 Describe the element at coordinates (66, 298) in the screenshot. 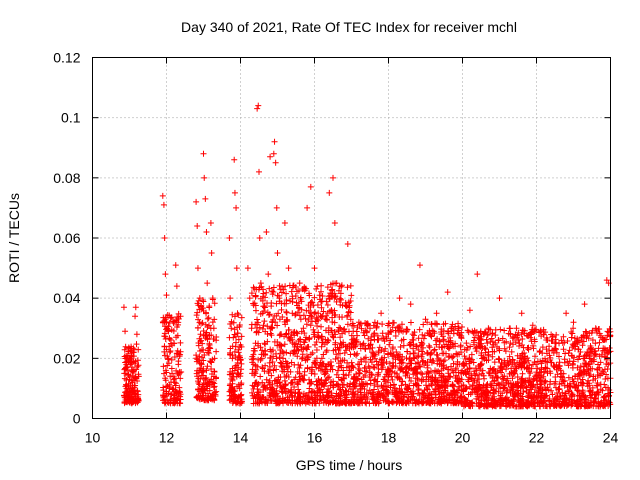

I see `y-tick-label: 0.04` at that location.